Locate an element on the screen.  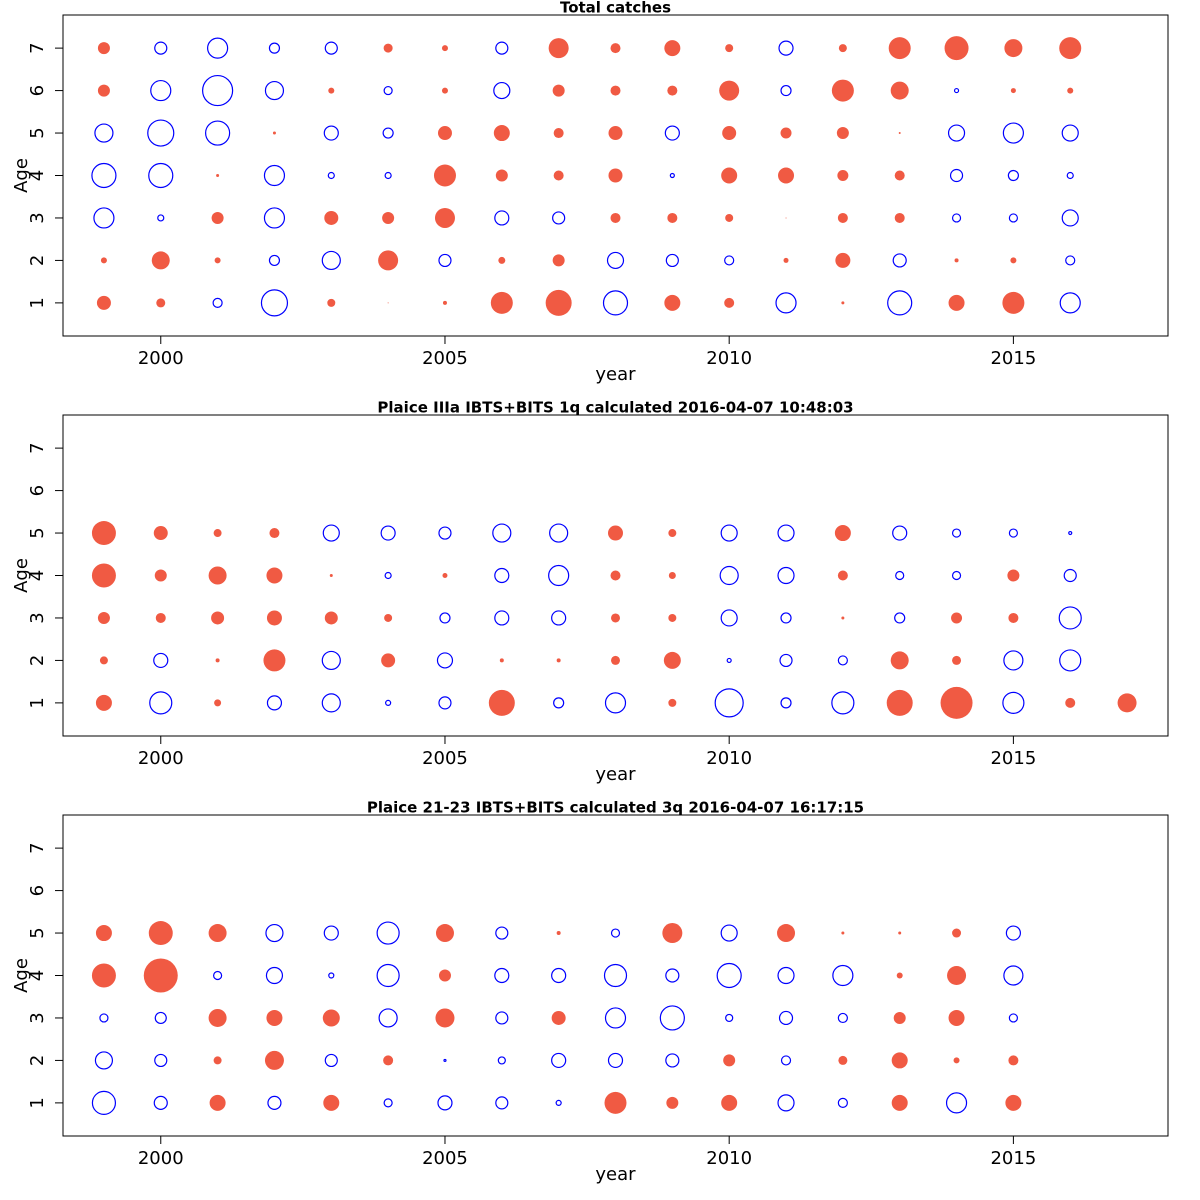
y-tick-label: 5 is located at coordinates (37, 932).